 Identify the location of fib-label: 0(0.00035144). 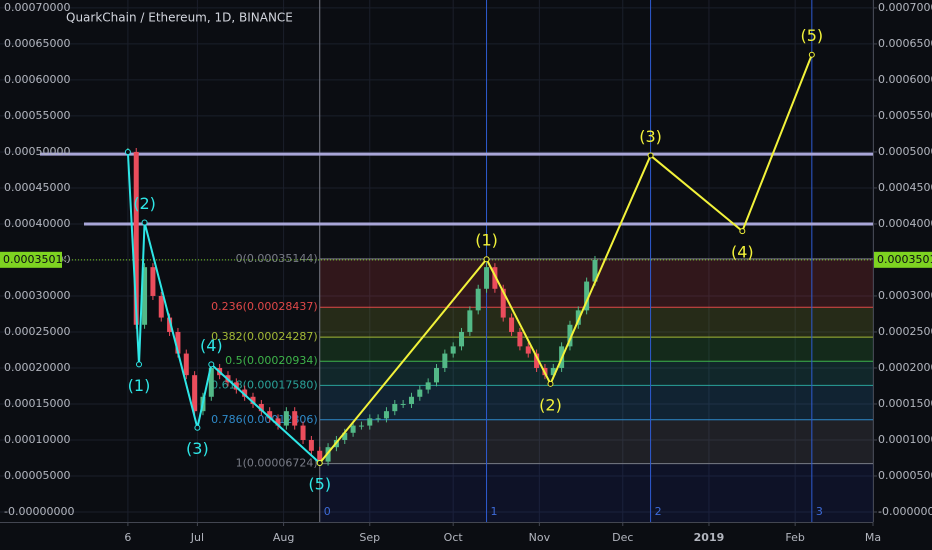
(277, 258).